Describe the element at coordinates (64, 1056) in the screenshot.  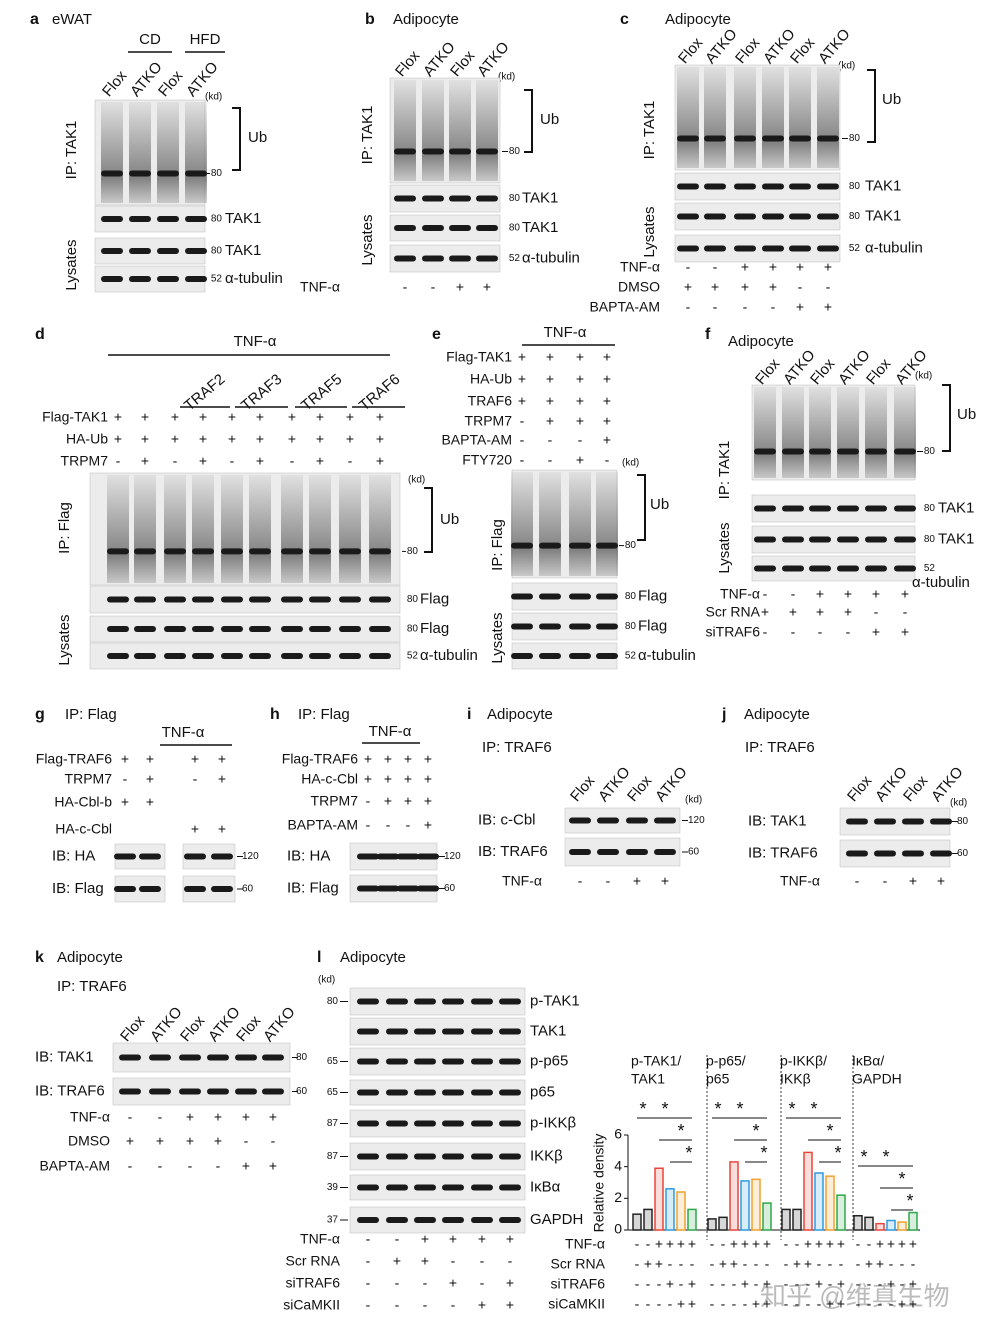
I see `blot-label: IB: TAK1` at that location.